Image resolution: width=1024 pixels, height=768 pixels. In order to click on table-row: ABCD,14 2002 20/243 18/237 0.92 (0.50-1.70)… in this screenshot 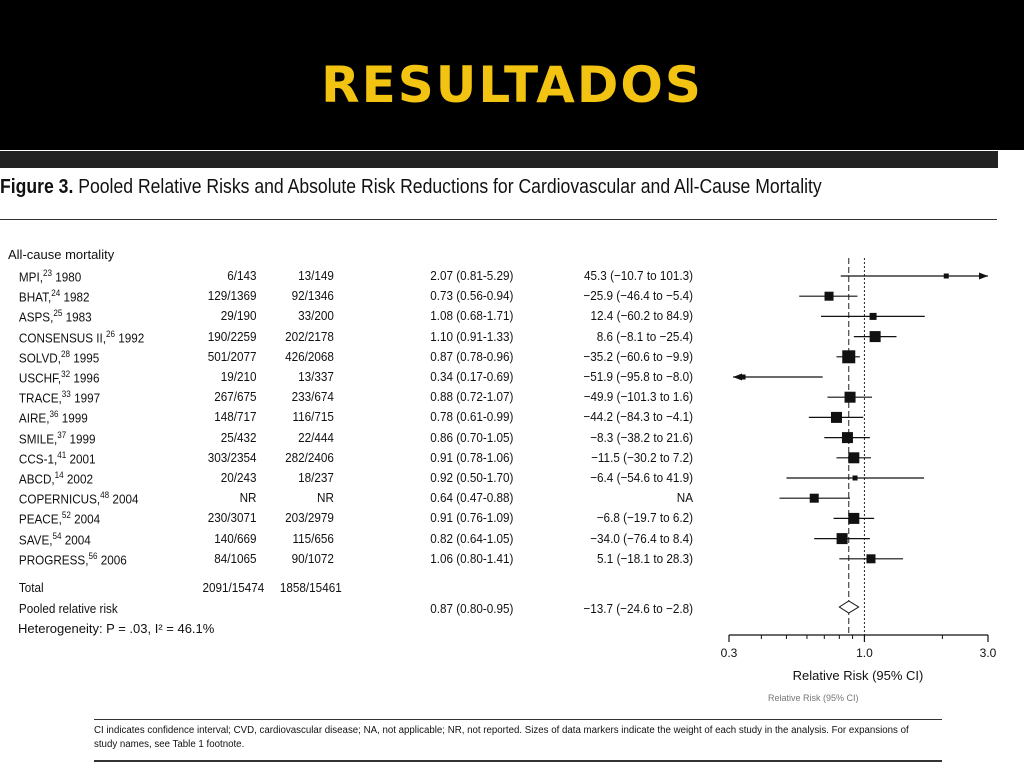, I will do `click(346, 479)`.